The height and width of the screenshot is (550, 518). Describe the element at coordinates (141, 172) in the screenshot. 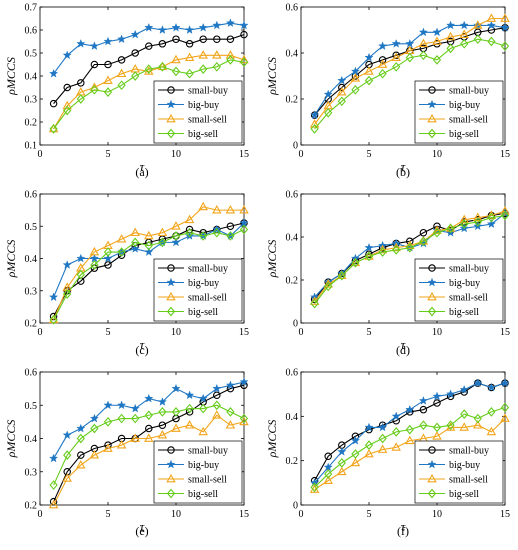

I see `panel-label: (a)` at that location.